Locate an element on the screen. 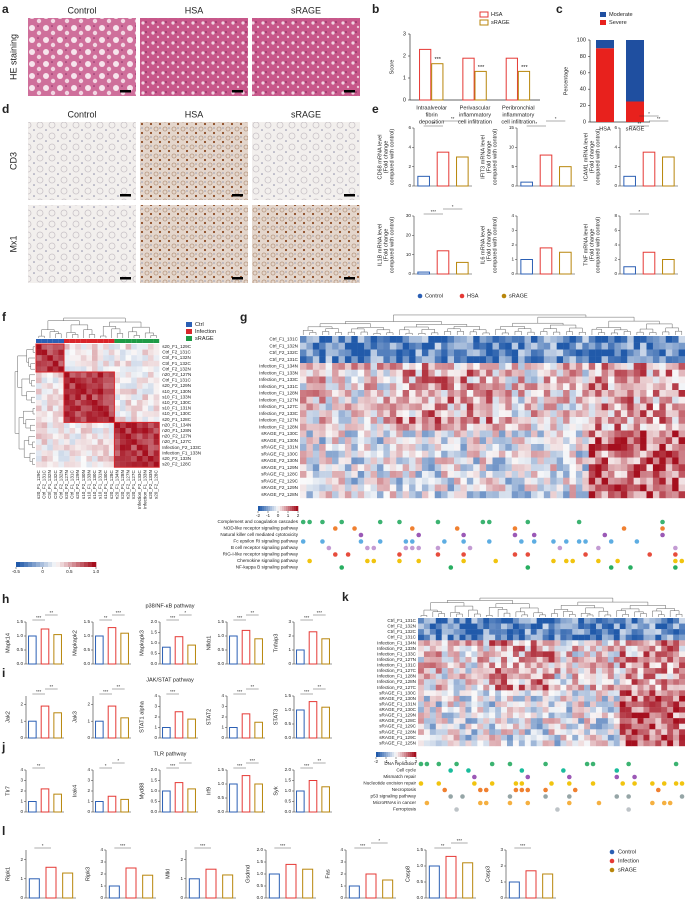 Image resolution: width=685 pixels, height=917 pixels. colorbar-cell is located at coordinates (403, 754).